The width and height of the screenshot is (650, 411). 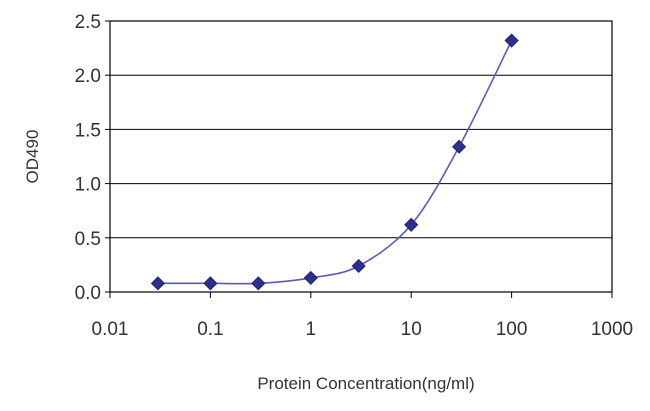 I want to click on x-tick-label: 100, so click(x=512, y=329).